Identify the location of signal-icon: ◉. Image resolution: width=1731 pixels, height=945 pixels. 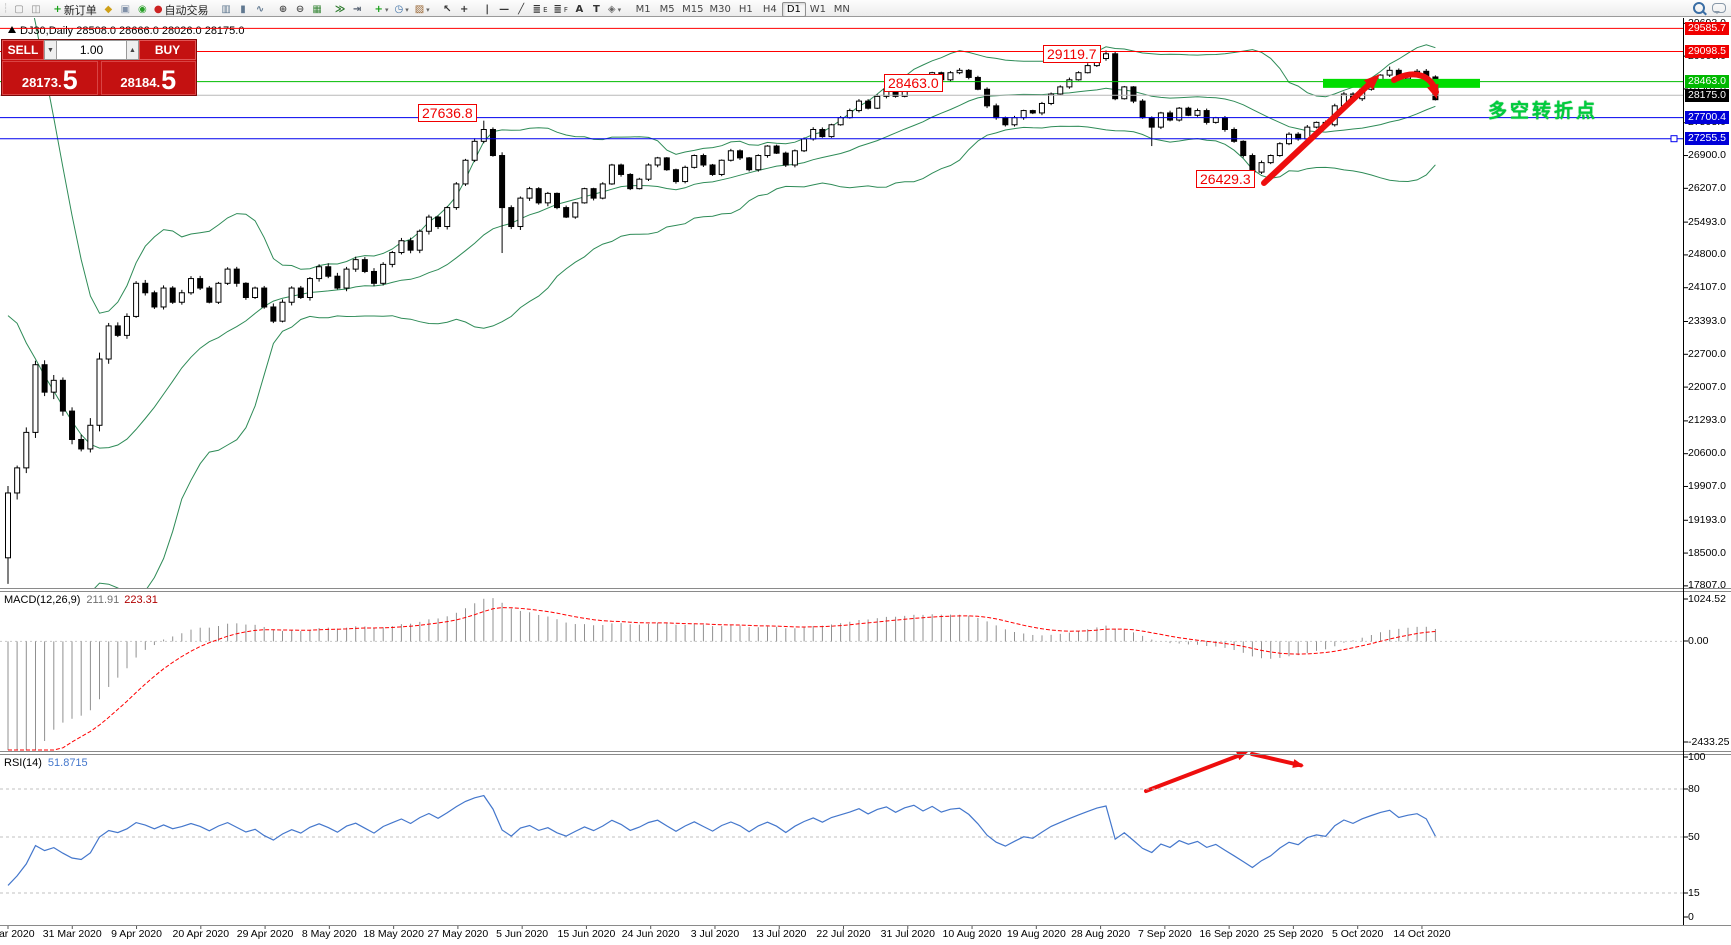
(142, 9).